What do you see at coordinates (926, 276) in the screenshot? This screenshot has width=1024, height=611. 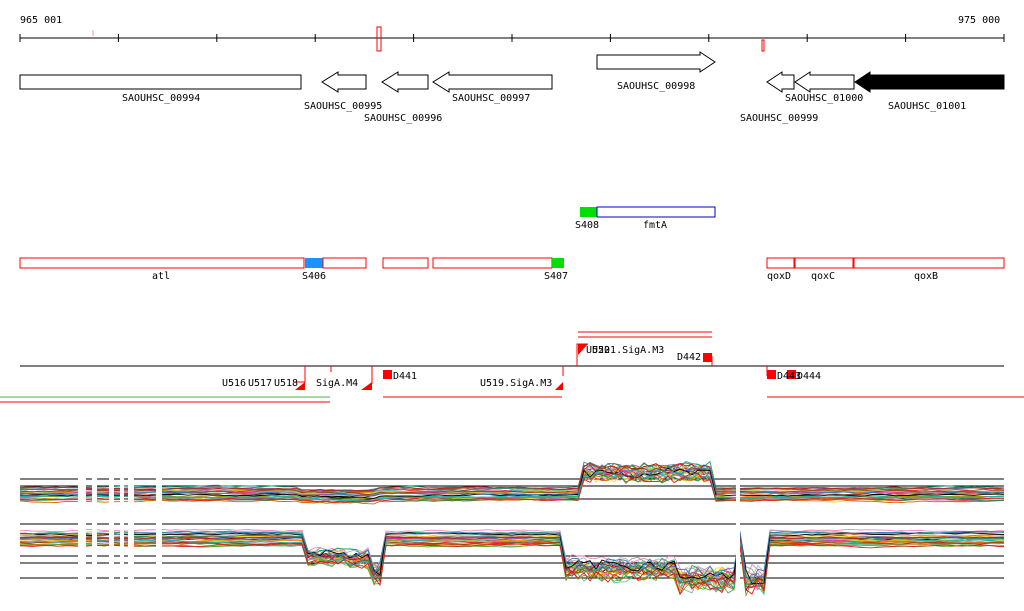 I see `annotation-label: qoxB` at bounding box center [926, 276].